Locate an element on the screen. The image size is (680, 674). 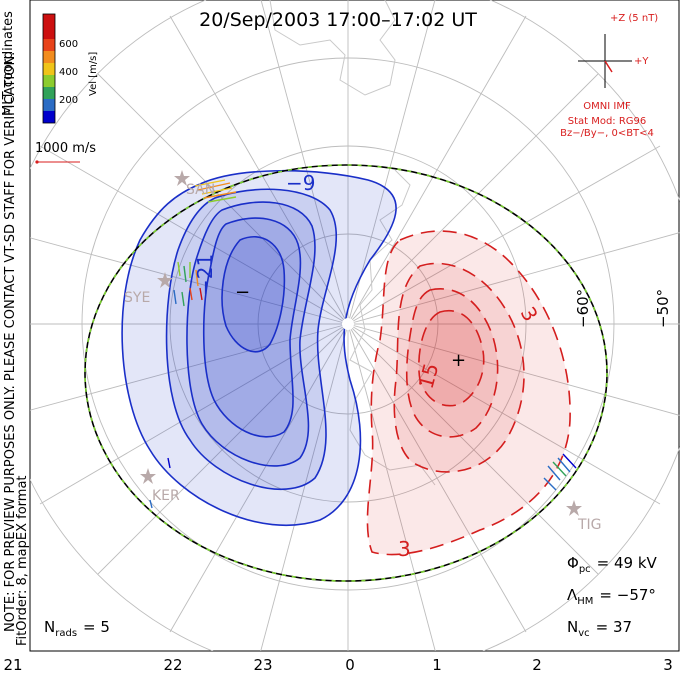
radar-label-san: SAN is located at coordinates (200, 190).